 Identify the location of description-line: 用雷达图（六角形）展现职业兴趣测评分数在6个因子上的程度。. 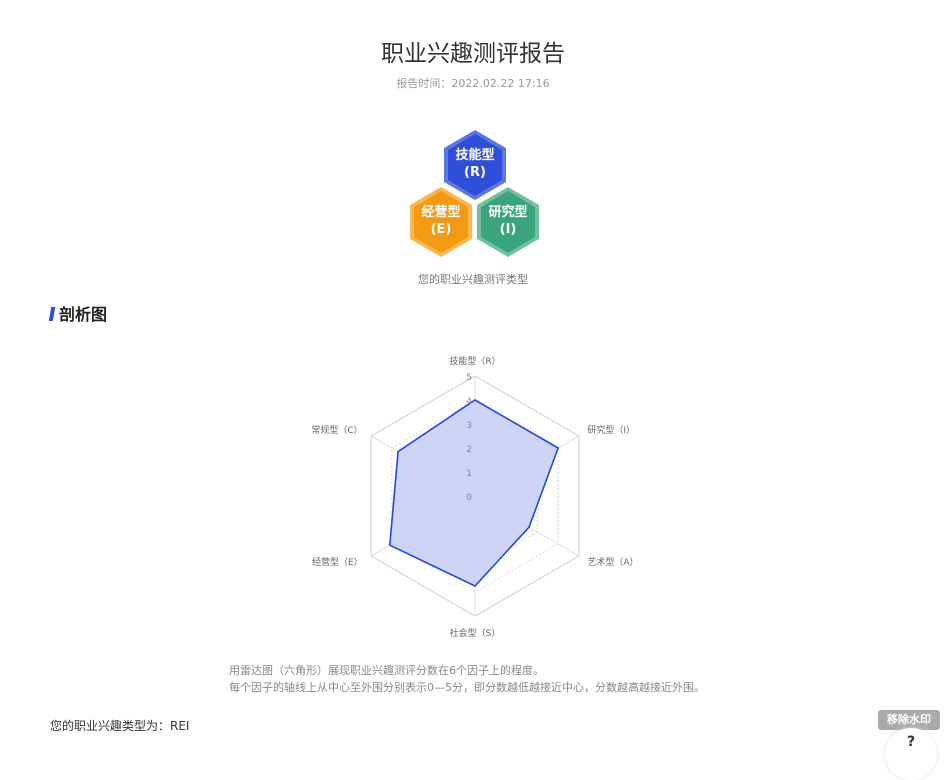
(386, 670).